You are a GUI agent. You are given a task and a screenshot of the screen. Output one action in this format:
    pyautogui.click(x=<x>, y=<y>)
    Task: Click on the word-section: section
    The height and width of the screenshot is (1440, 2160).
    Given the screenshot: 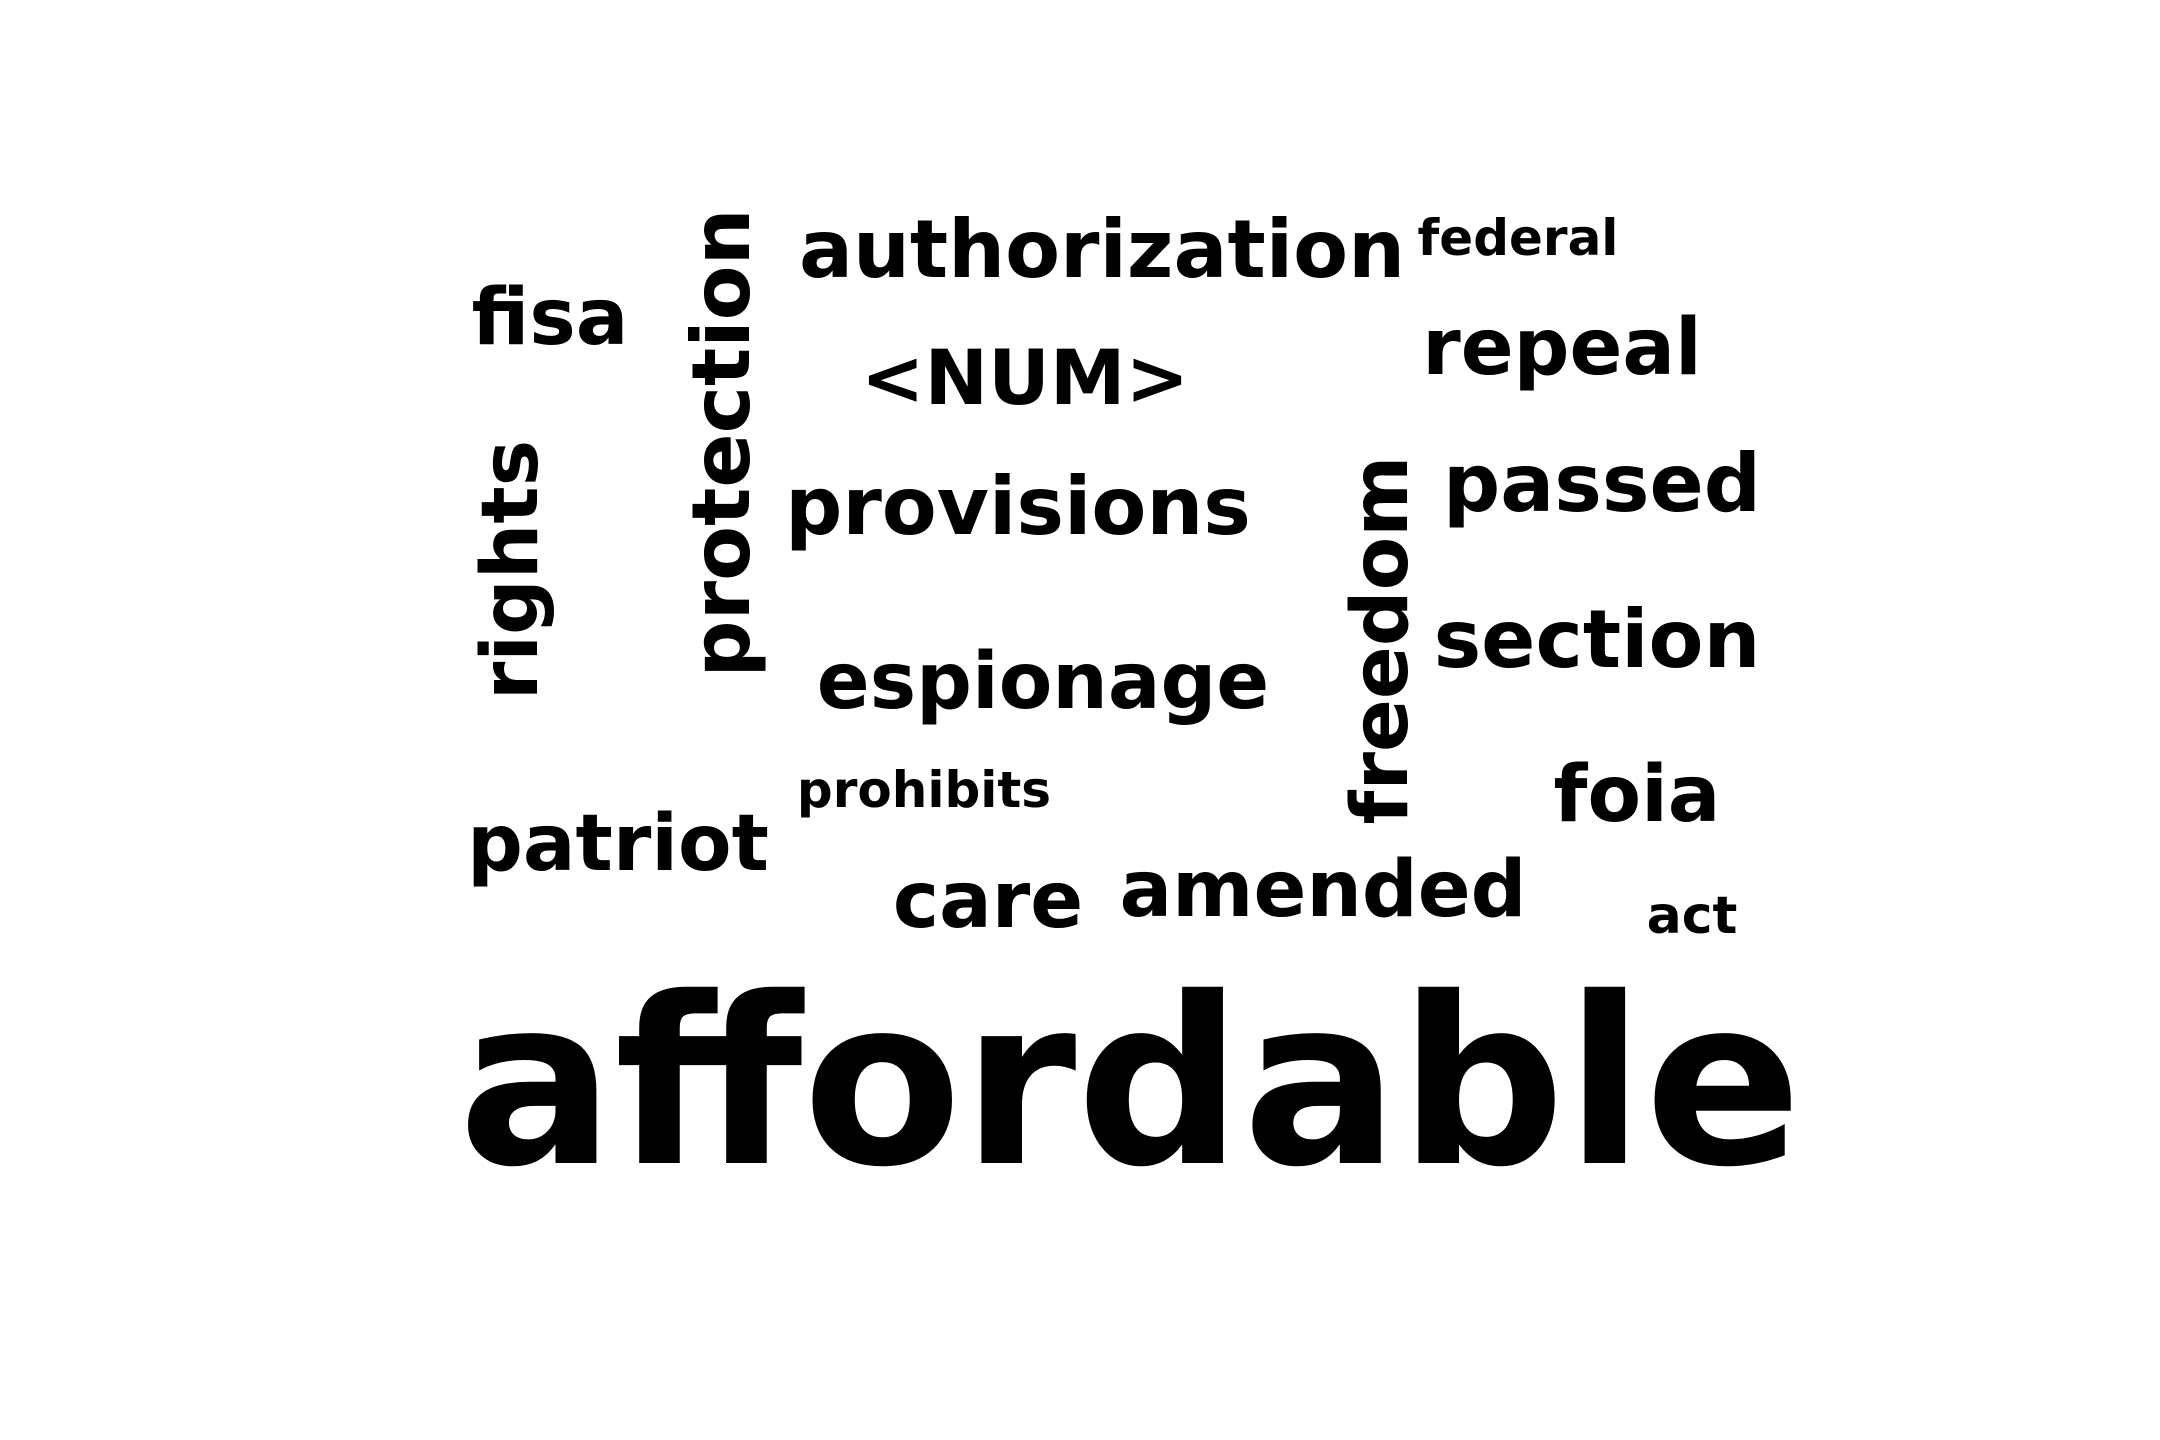 What is the action you would take?
    pyautogui.click(x=1597, y=639)
    